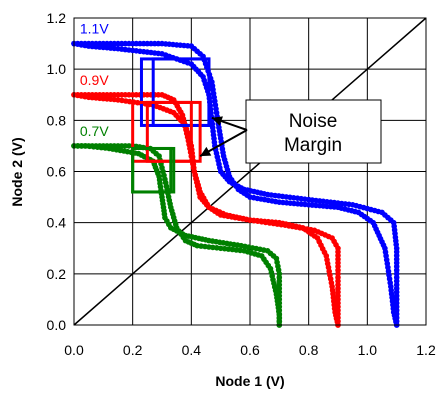  What do you see at coordinates (57, 223) in the screenshot?
I see `y-tick-label: 0.4` at bounding box center [57, 223].